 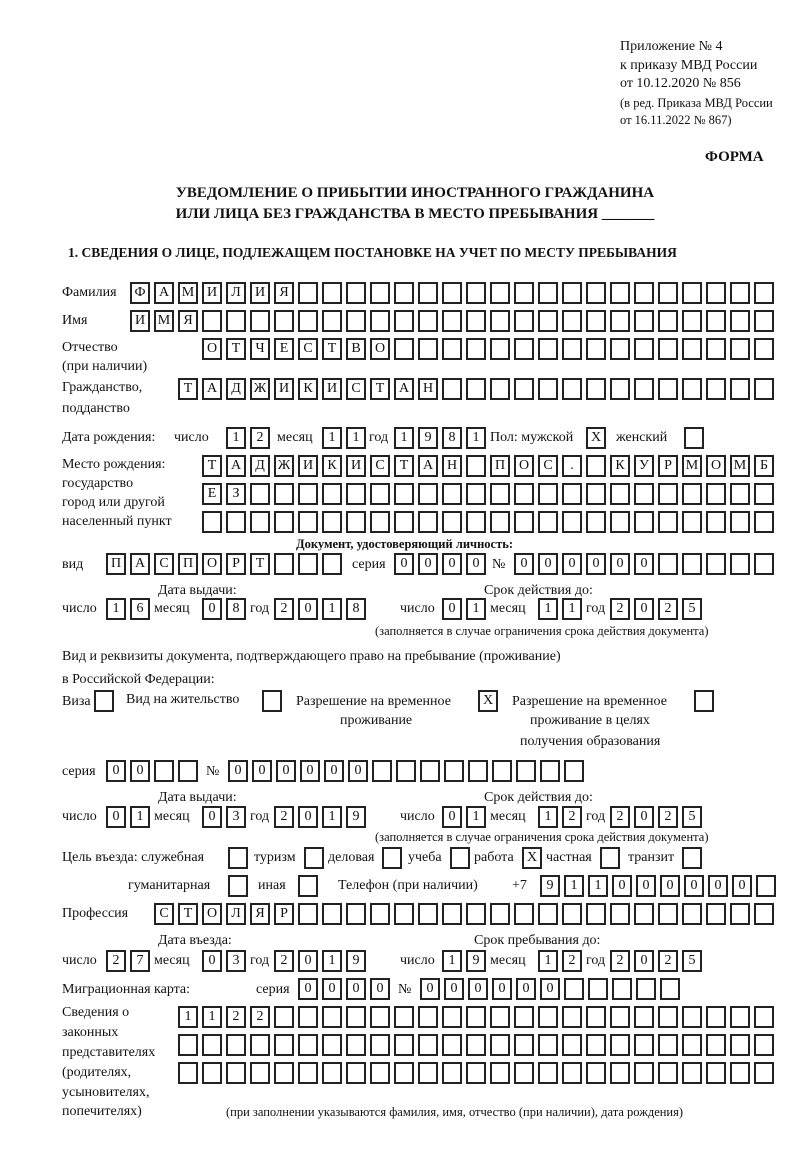 What do you see at coordinates (212, 494) in the screenshot?
I see `char-cell: Е` at bounding box center [212, 494].